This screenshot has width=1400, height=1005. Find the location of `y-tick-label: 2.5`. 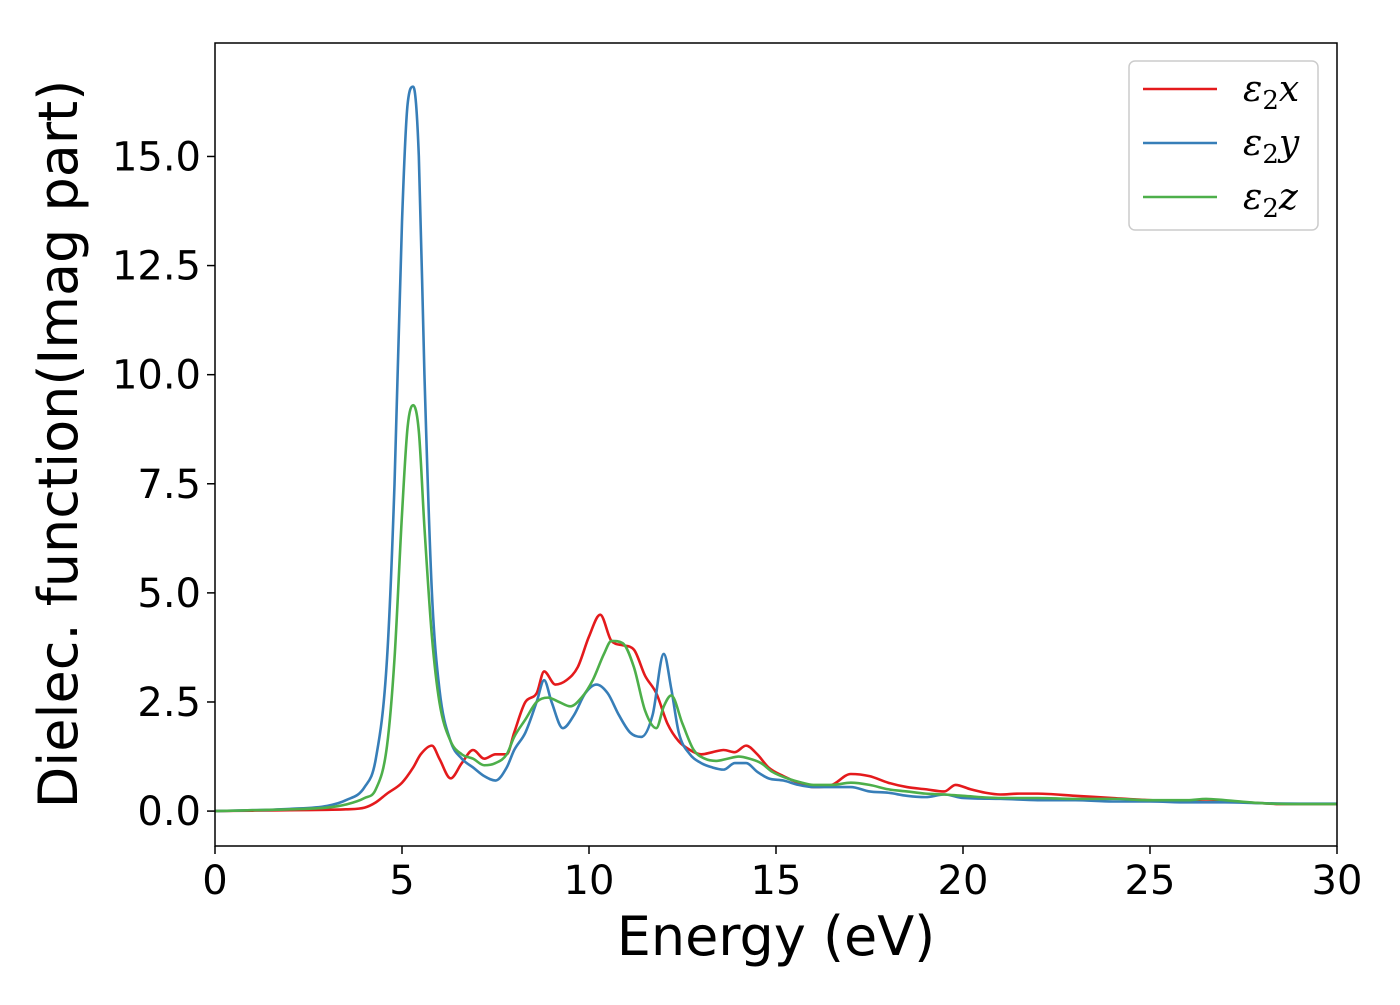

y-tick-label: 2.5 is located at coordinates (169, 703).